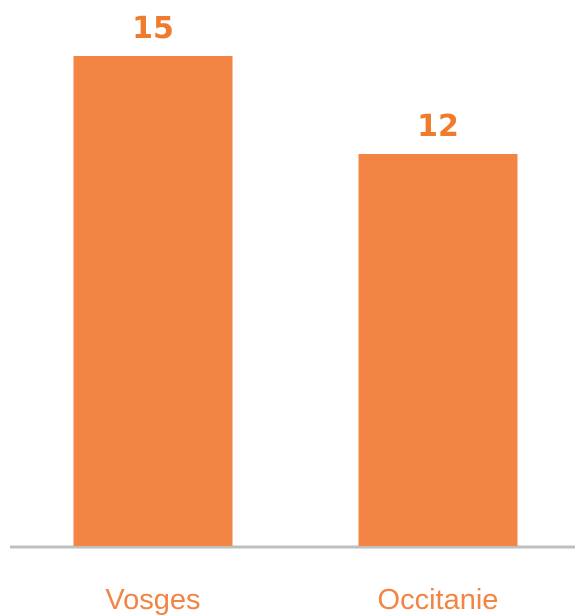  What do you see at coordinates (301, 600) in the screenshot?
I see `category-labels-group: Vosges Occitanie` at bounding box center [301, 600].